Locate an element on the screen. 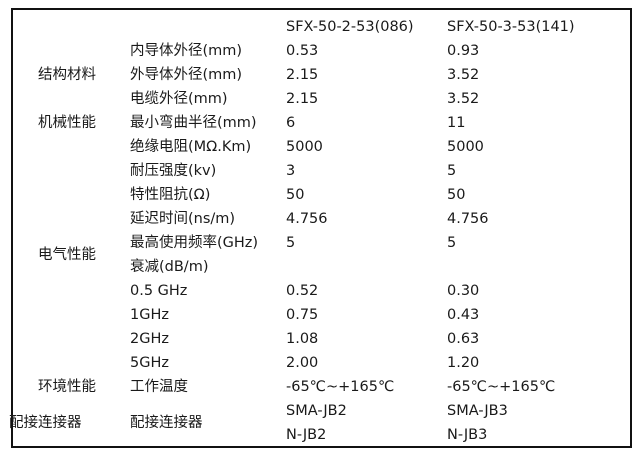 The height and width of the screenshot is (458, 640). row-label: 延迟时间(ns/m) is located at coordinates (183, 219).